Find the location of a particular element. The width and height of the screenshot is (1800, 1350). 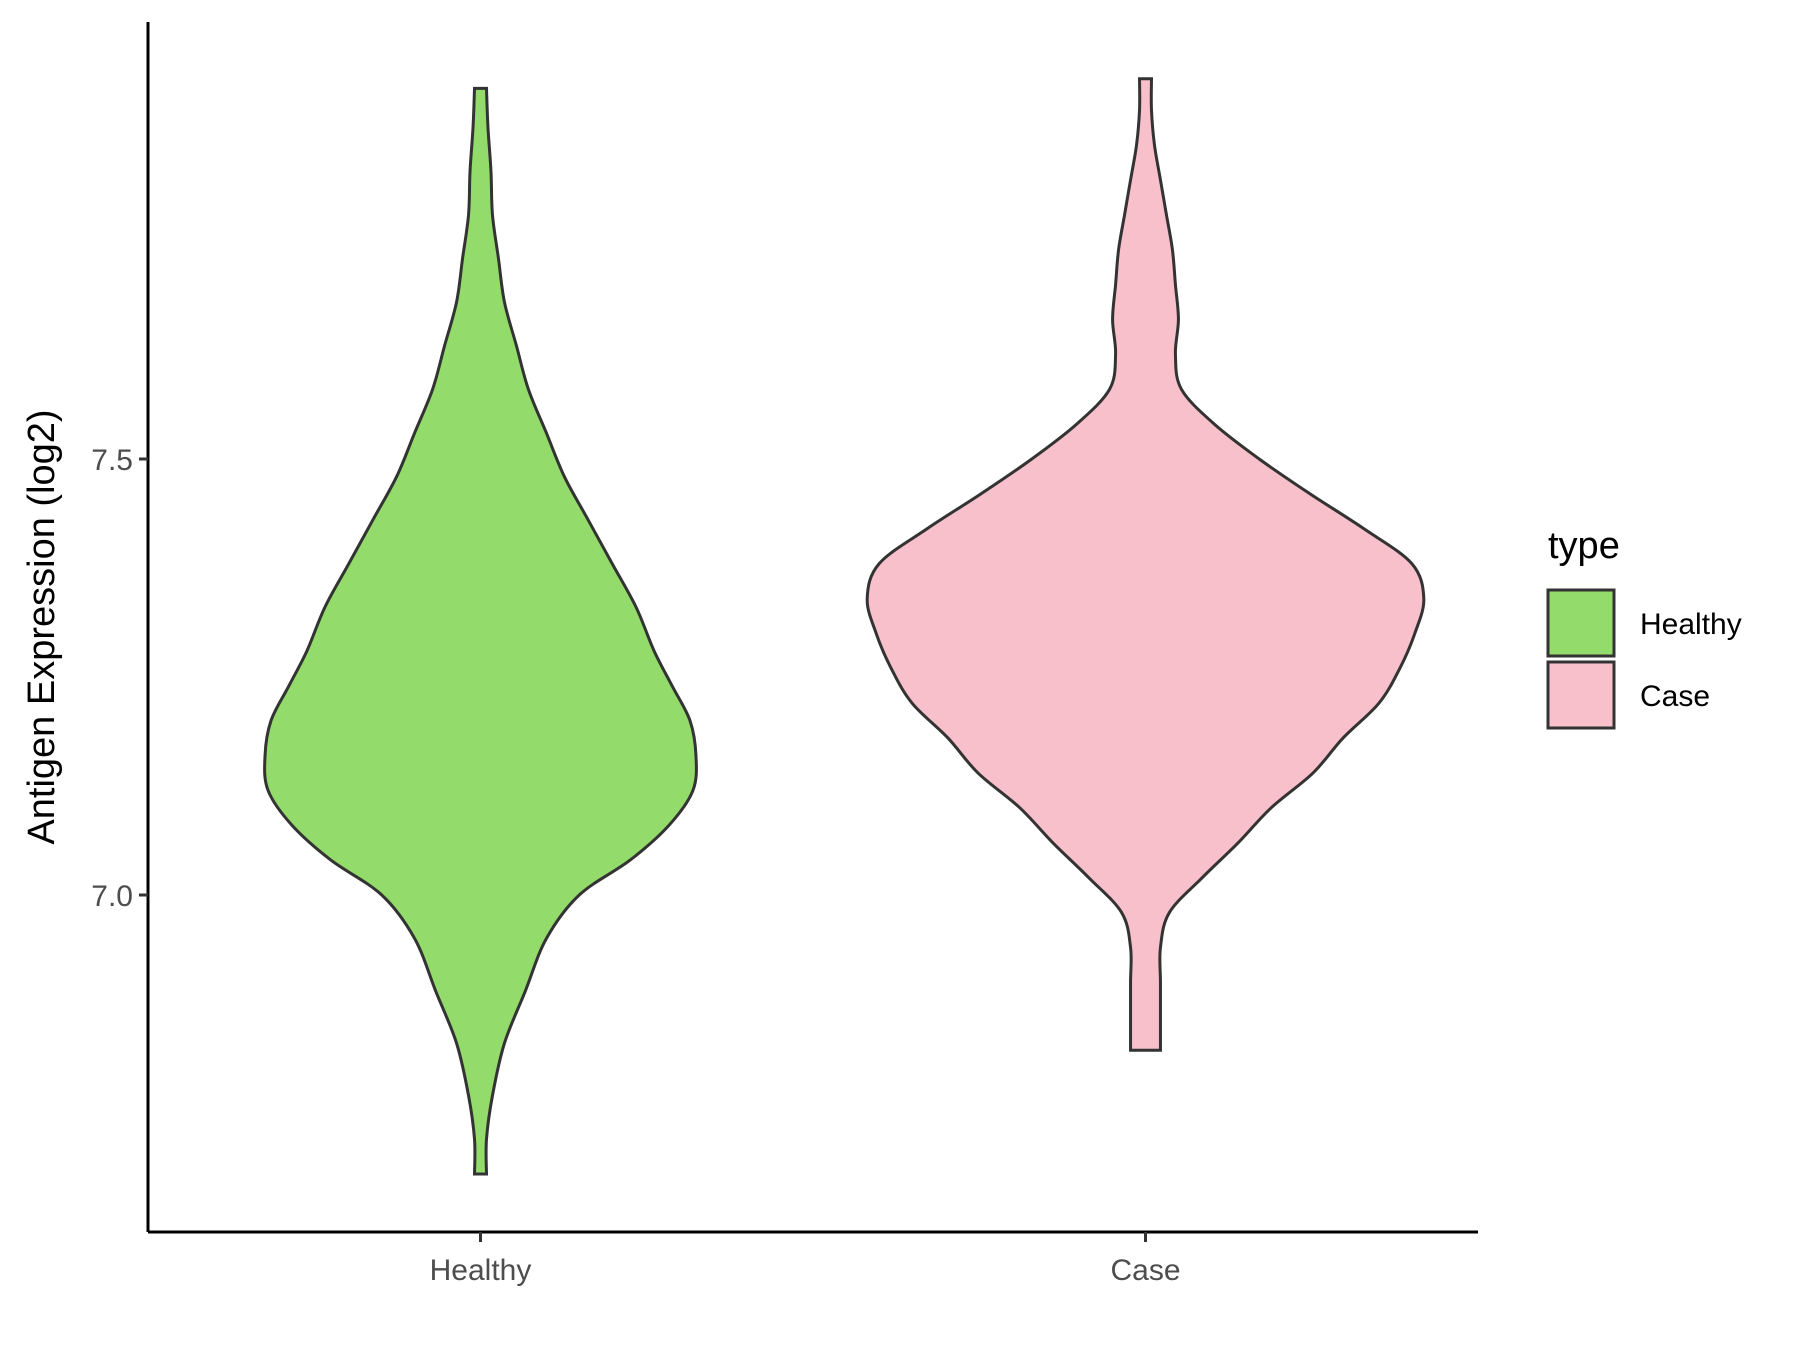

x-tick-label: Case is located at coordinates (1145, 1270).